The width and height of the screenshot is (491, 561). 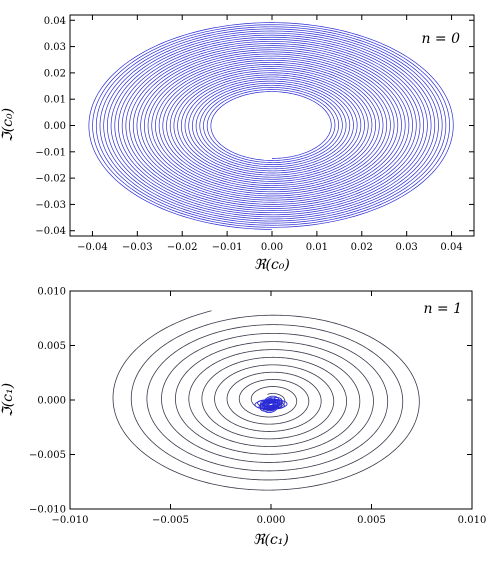 What do you see at coordinates (182, 247) in the screenshot?
I see `x-tick-label: −0.02` at bounding box center [182, 247].